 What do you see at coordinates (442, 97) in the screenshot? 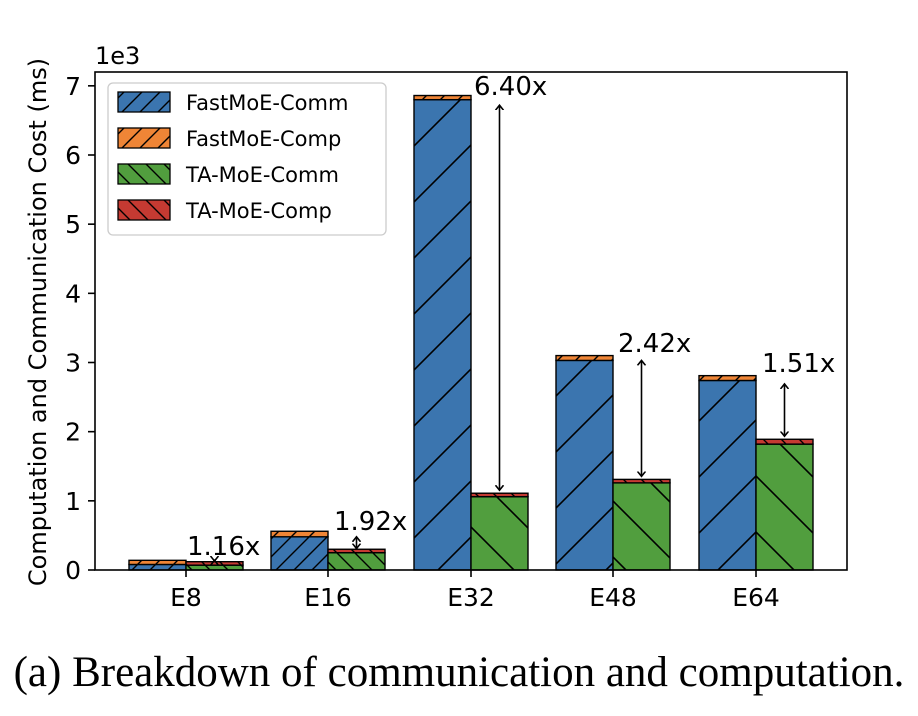
I see `bar-fastmoe-comp-e32-hatch` at bounding box center [442, 97].